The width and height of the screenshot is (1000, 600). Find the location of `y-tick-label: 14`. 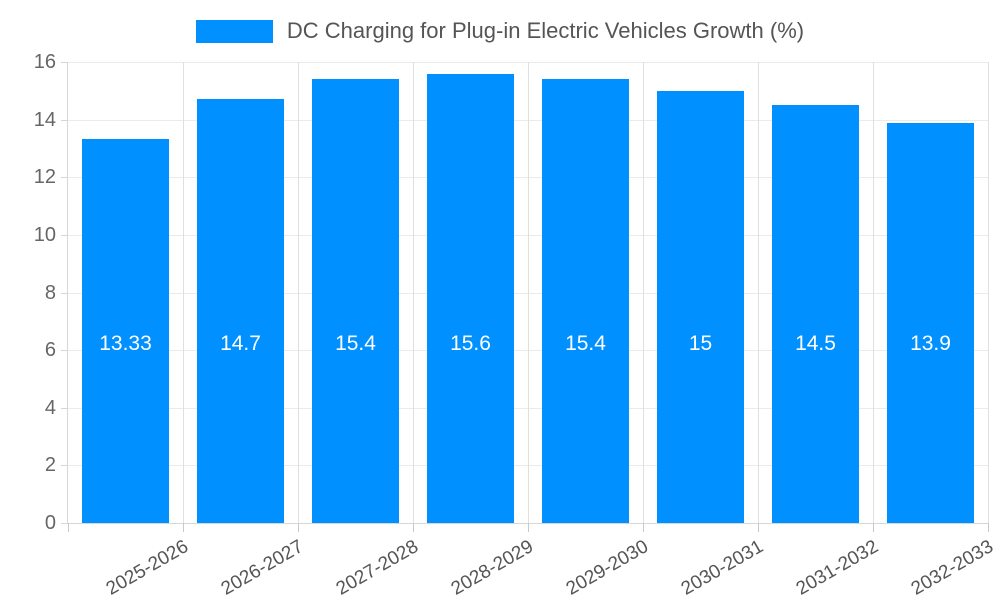

y-tick-label: 14 is located at coordinates (44, 119).